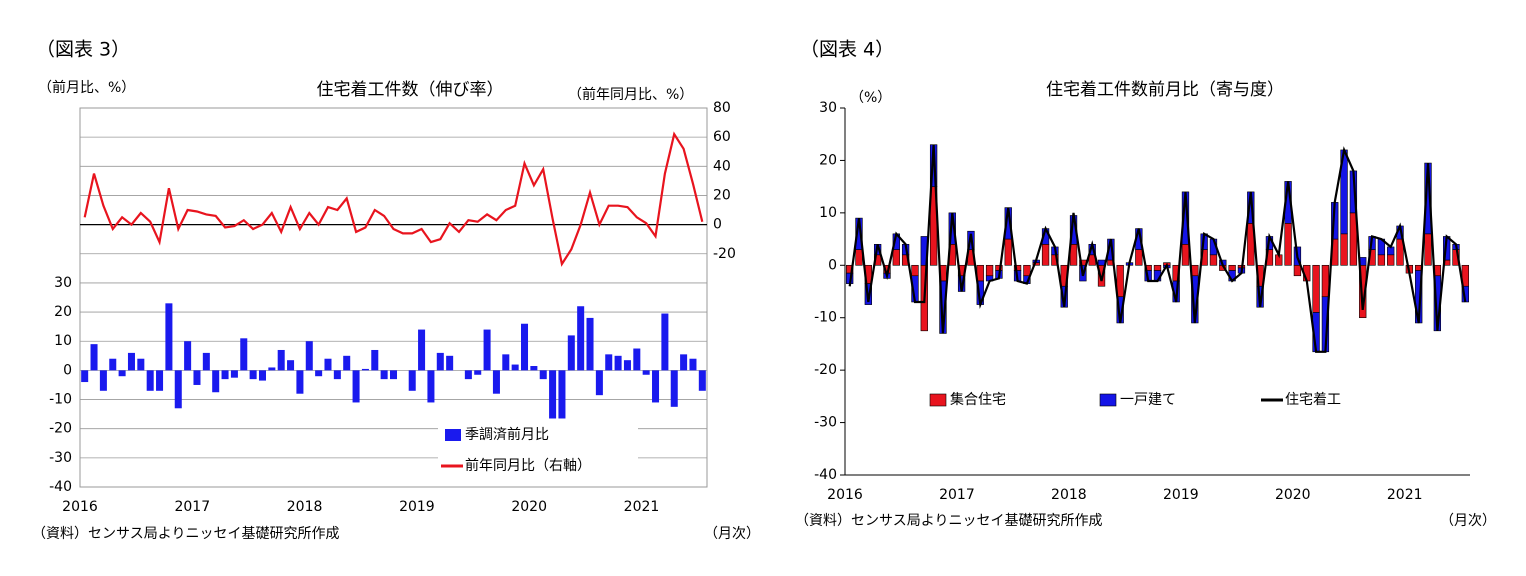 The width and height of the screenshot is (1526, 576). Describe the element at coordinates (957, 495) in the screenshot. I see `x-tick-label: 2017` at that location.